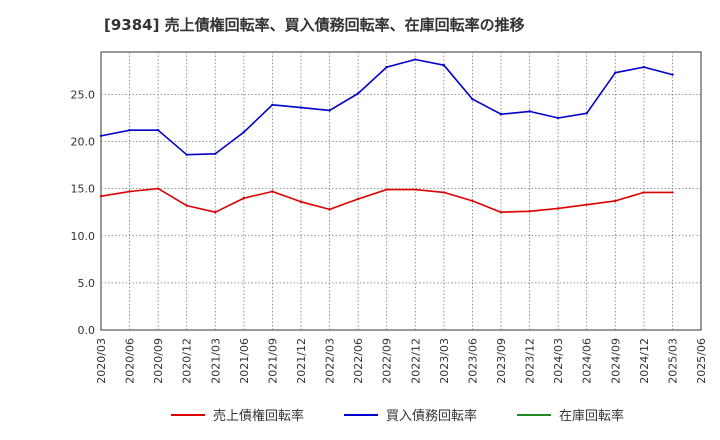 The width and height of the screenshot is (720, 440). I want to click on data-point-s1-2023/09, so click(501, 212).